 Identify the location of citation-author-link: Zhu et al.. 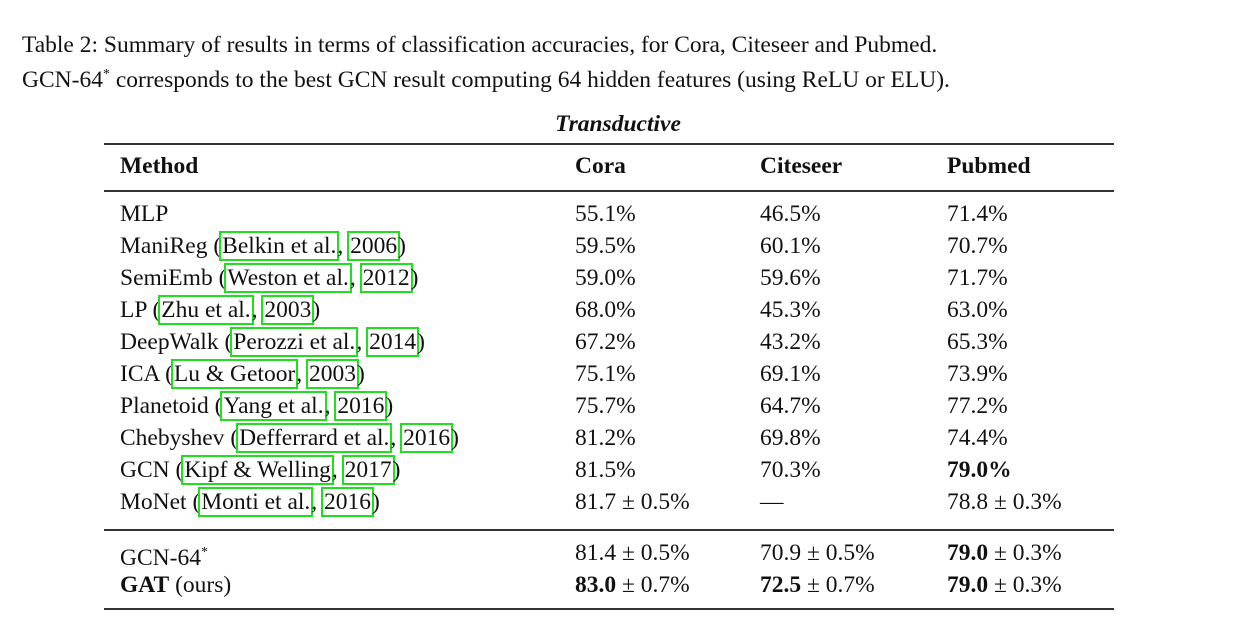
(206, 310).